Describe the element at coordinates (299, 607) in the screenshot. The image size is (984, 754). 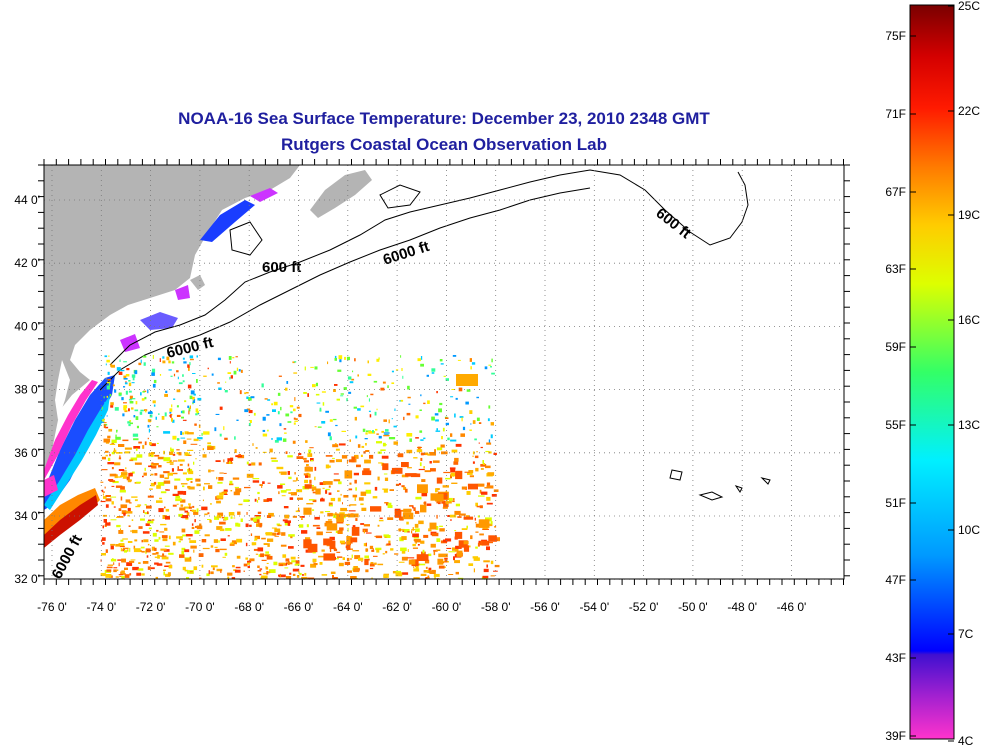
I see `longitude-label: -66 0'` at that location.